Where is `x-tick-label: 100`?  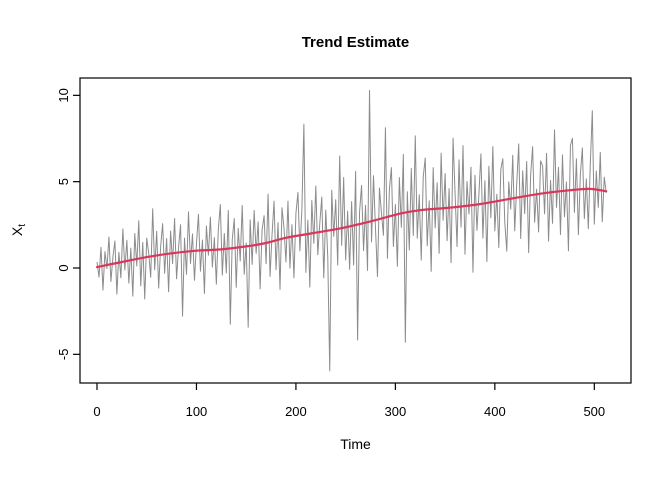 x-tick-label: 100 is located at coordinates (197, 411).